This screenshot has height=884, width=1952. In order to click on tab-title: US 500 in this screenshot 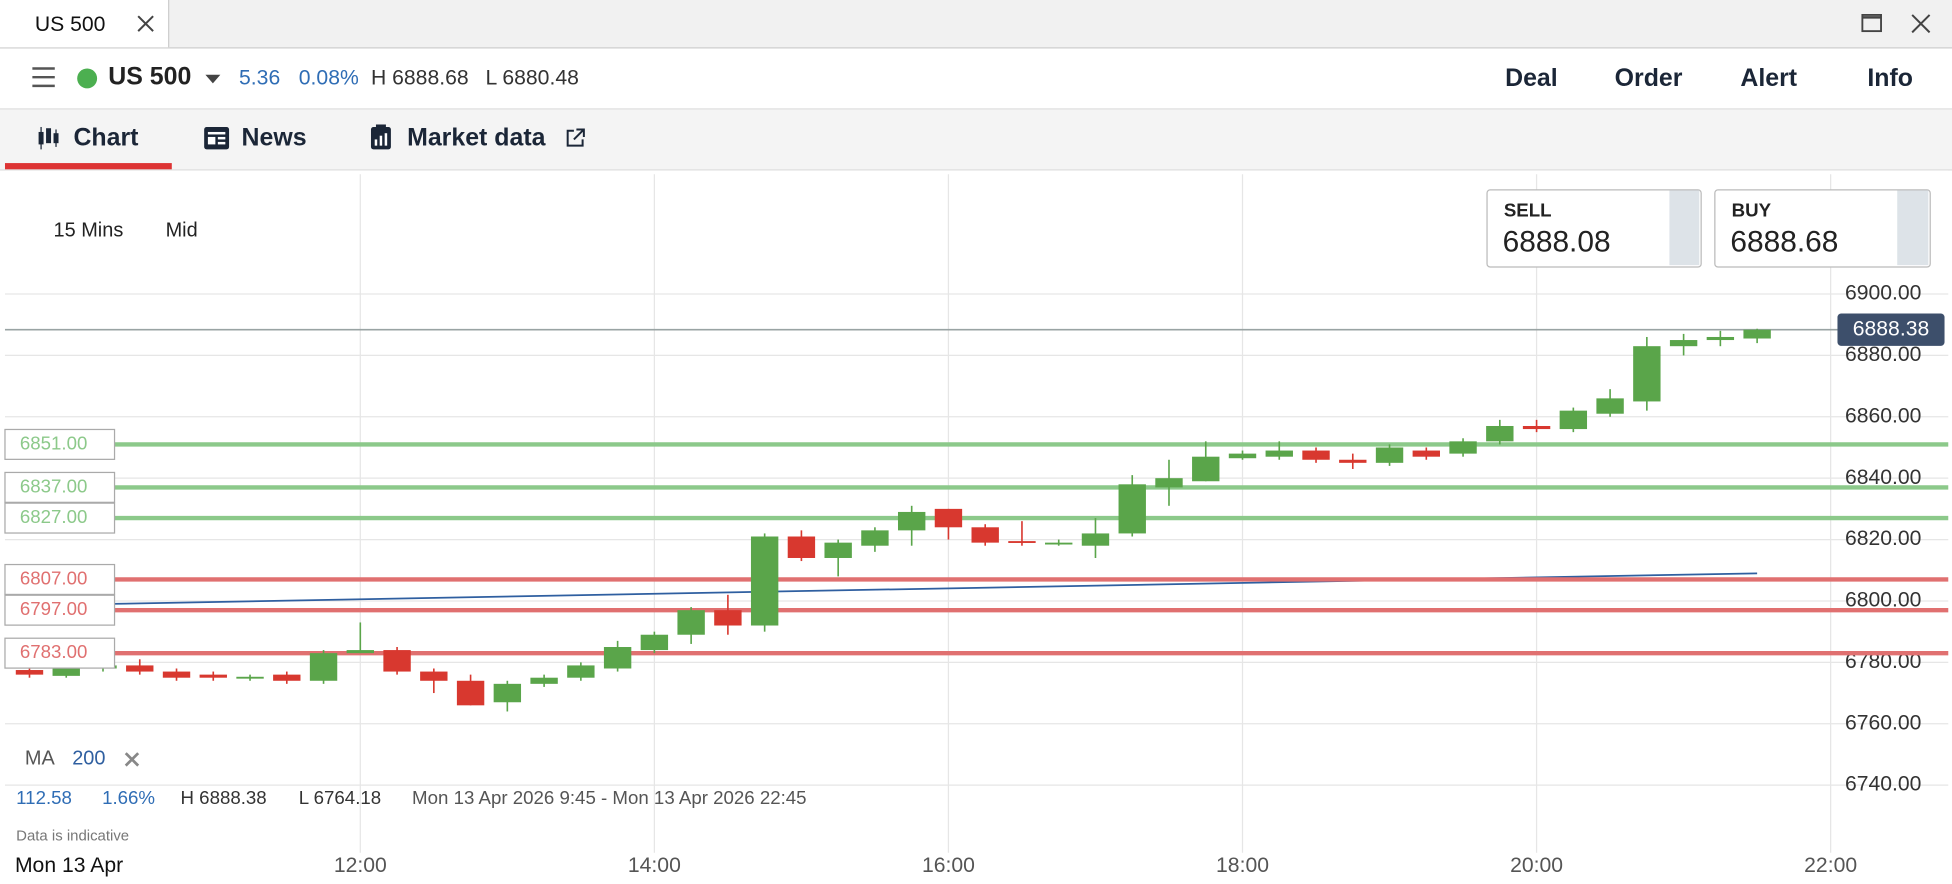, I will do `click(70, 24)`.